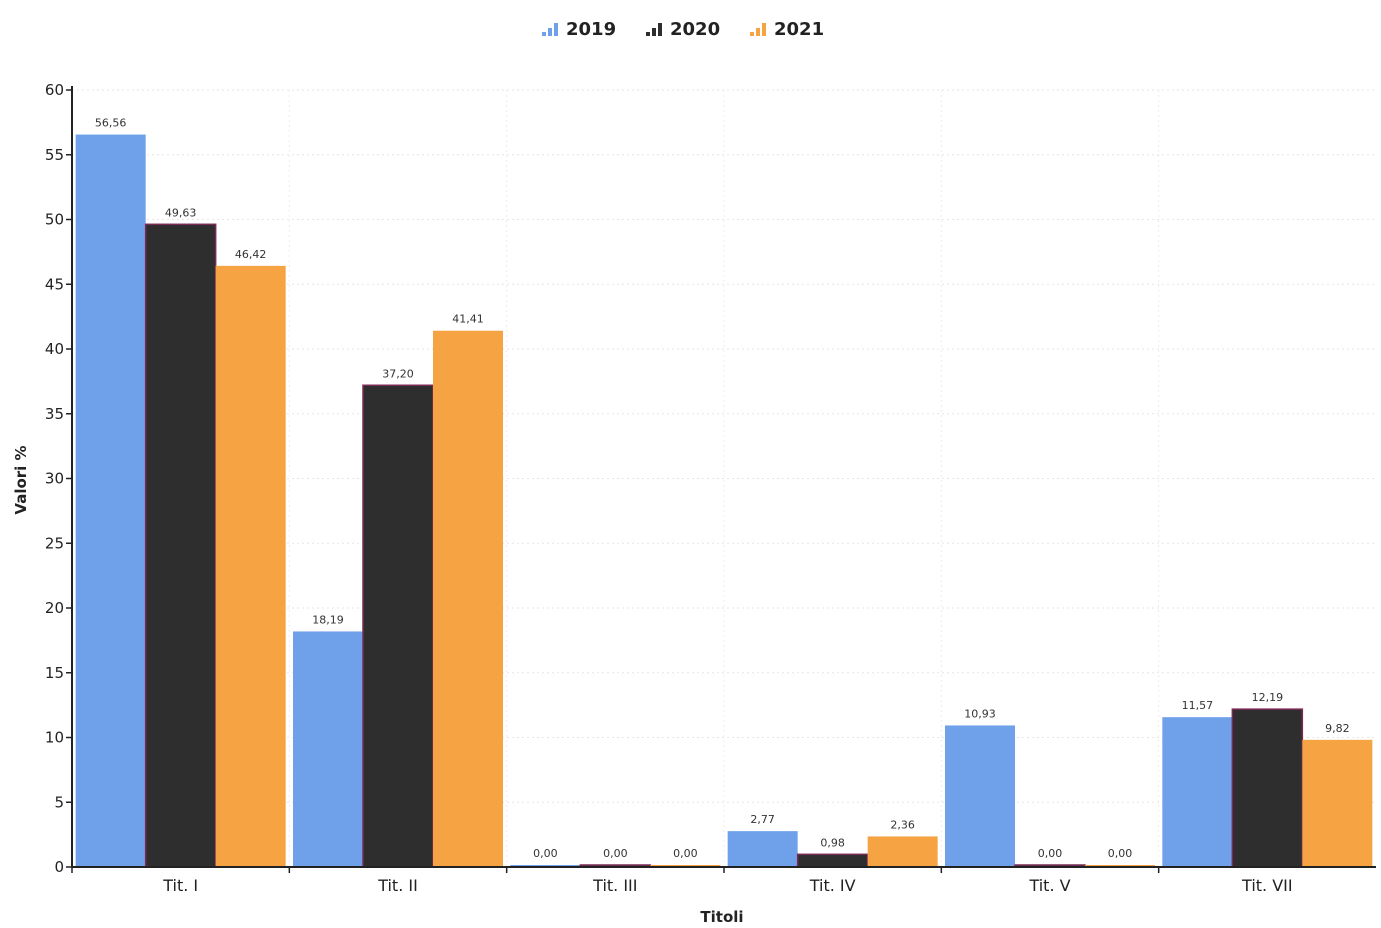  What do you see at coordinates (54, 155) in the screenshot?
I see `y-tick-label: 55` at bounding box center [54, 155].